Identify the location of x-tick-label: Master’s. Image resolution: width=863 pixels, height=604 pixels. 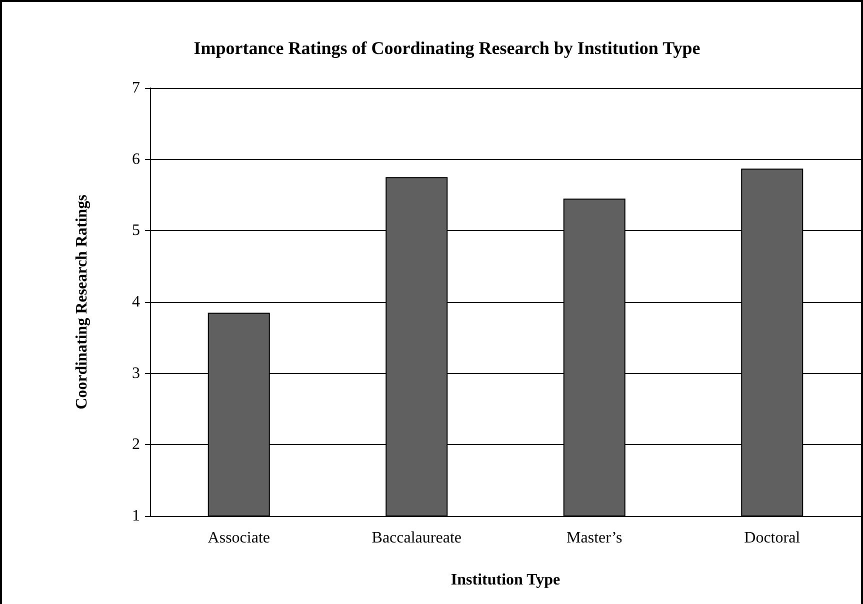
(594, 538).